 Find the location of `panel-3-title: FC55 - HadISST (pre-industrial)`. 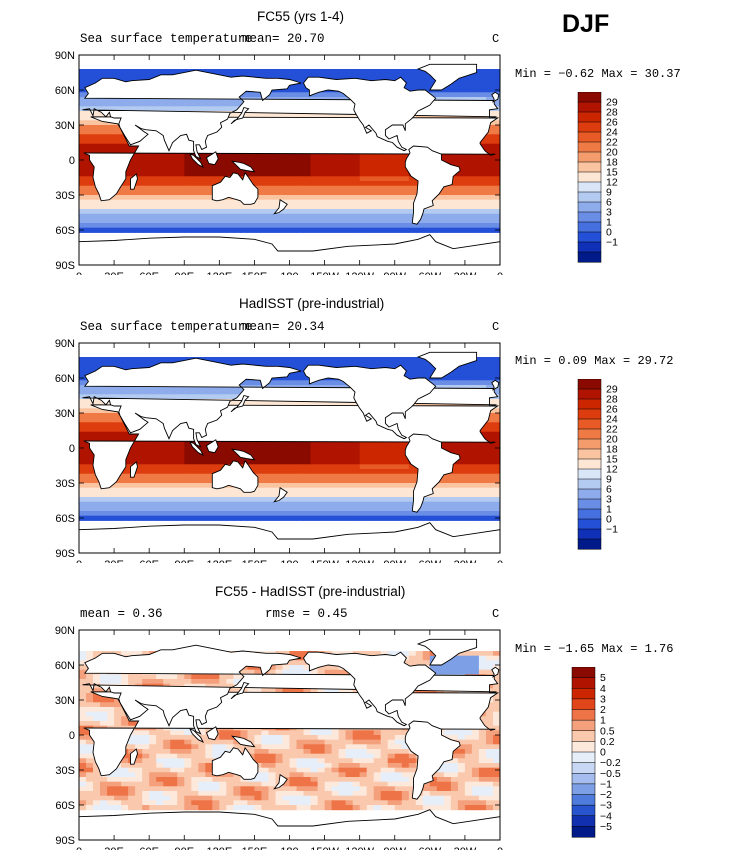

panel-3-title: FC55 - HadISST (pre-industrial) is located at coordinates (310, 591).